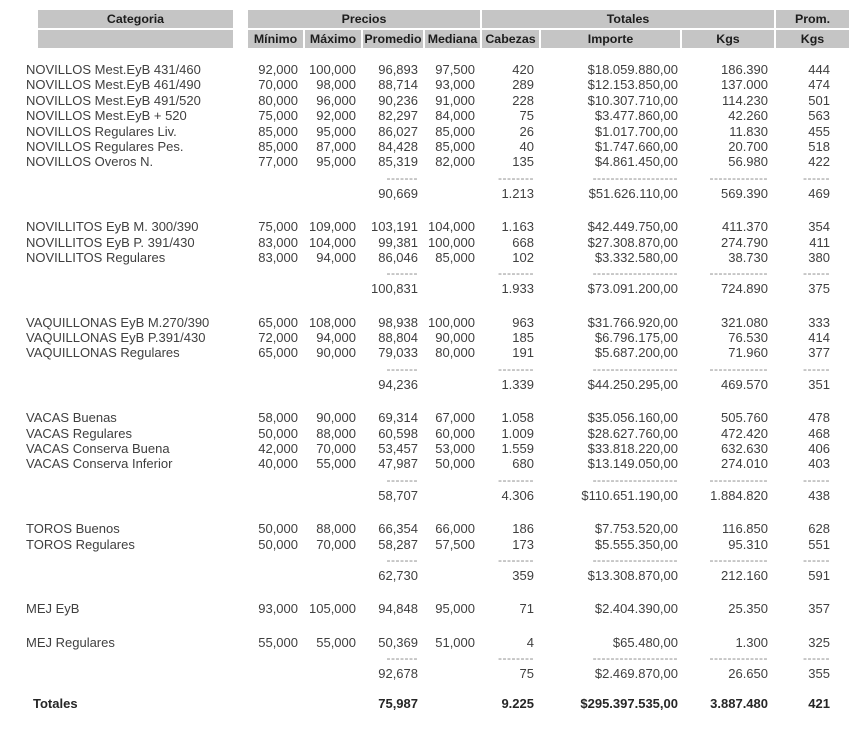  What do you see at coordinates (632, 322) in the screenshot?
I see `importe-cell: $31.766.920,00` at bounding box center [632, 322].